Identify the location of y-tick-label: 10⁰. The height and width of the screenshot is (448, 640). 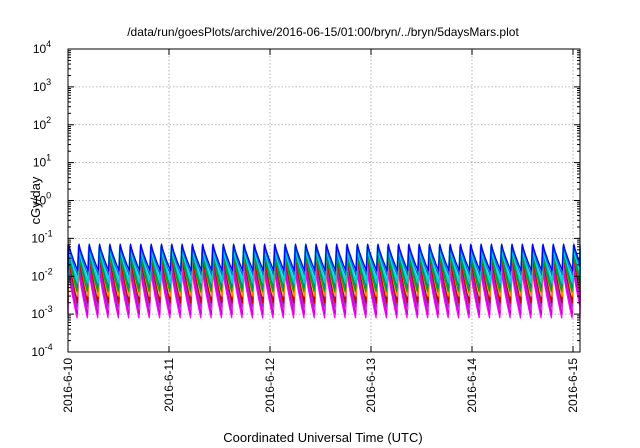
(42, 199).